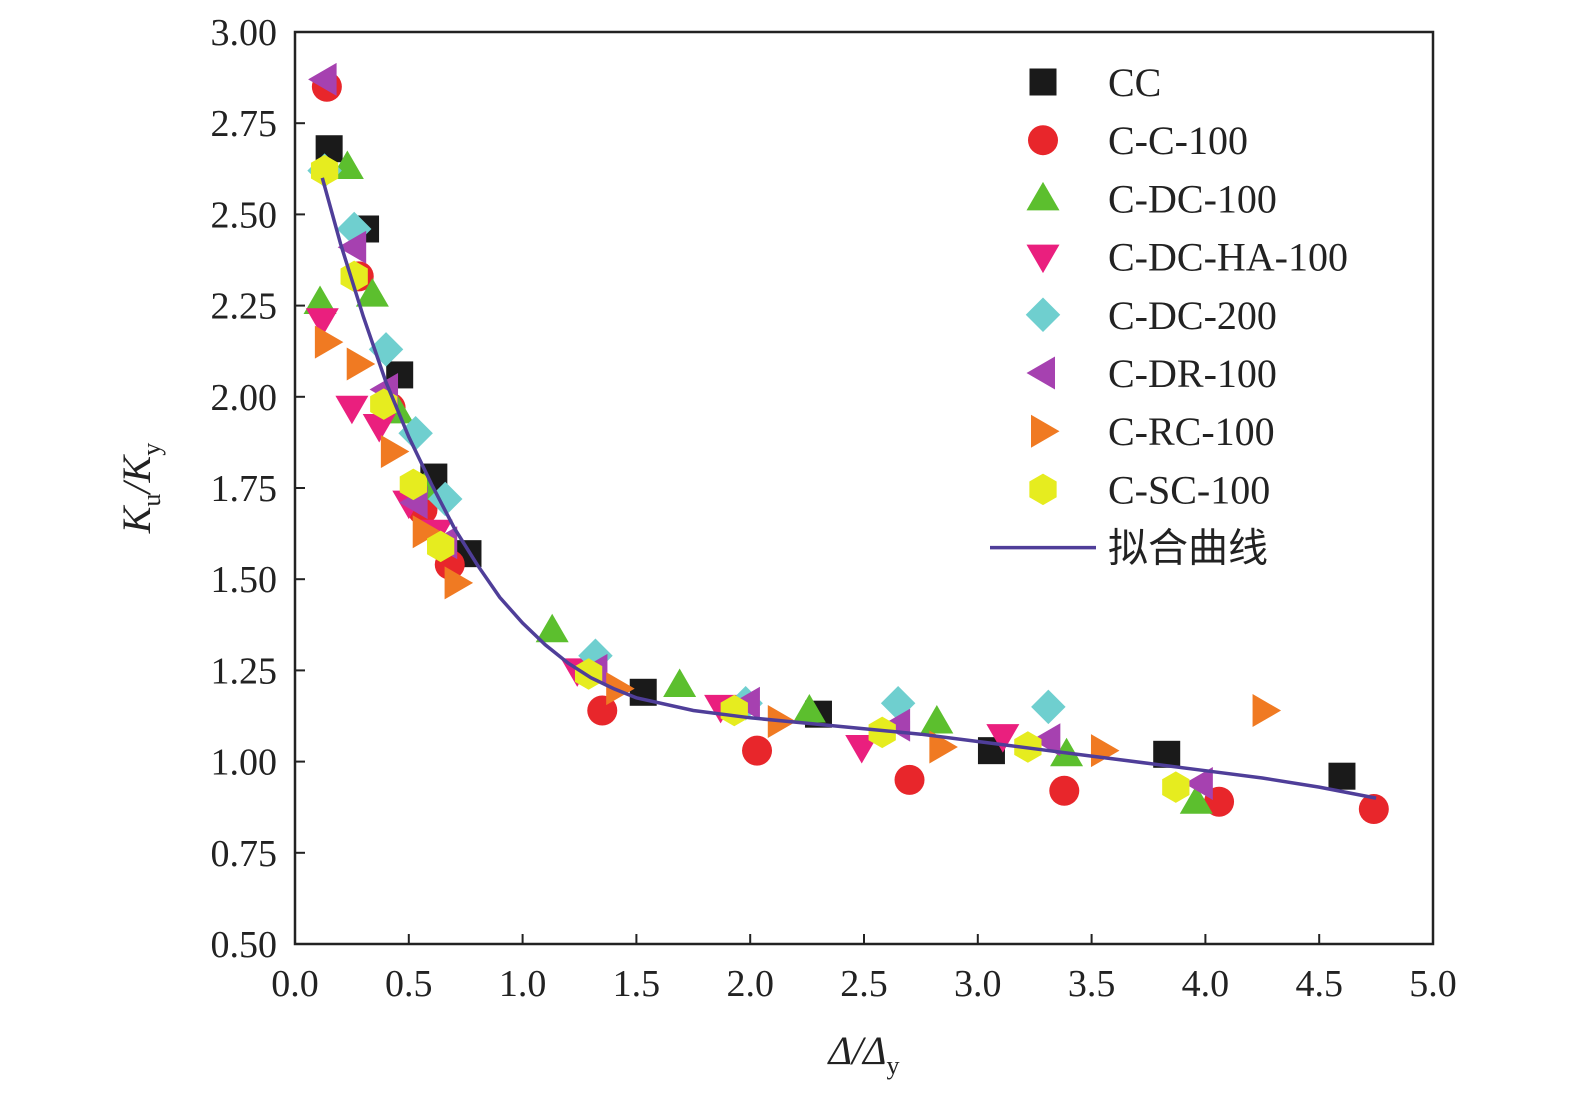 This screenshot has height=1099, width=1575. What do you see at coordinates (1319, 984) in the screenshot?
I see `x-tick-label: 4.5` at bounding box center [1319, 984].